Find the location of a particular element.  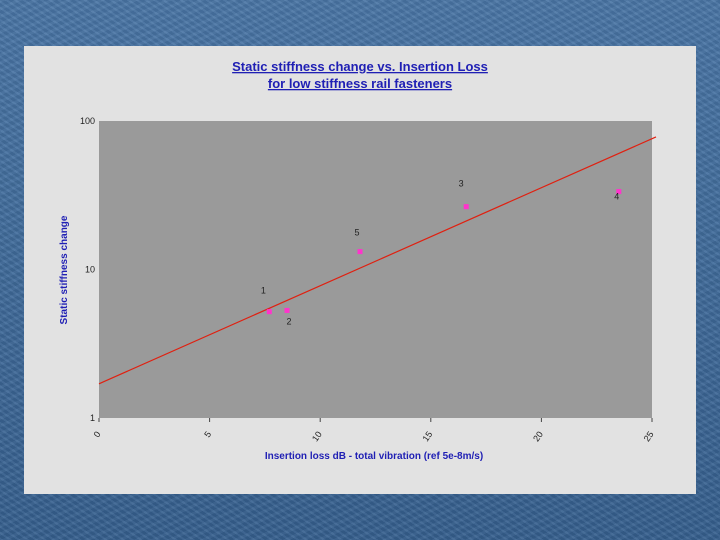

data-point-label: 3 is located at coordinates (461, 184).